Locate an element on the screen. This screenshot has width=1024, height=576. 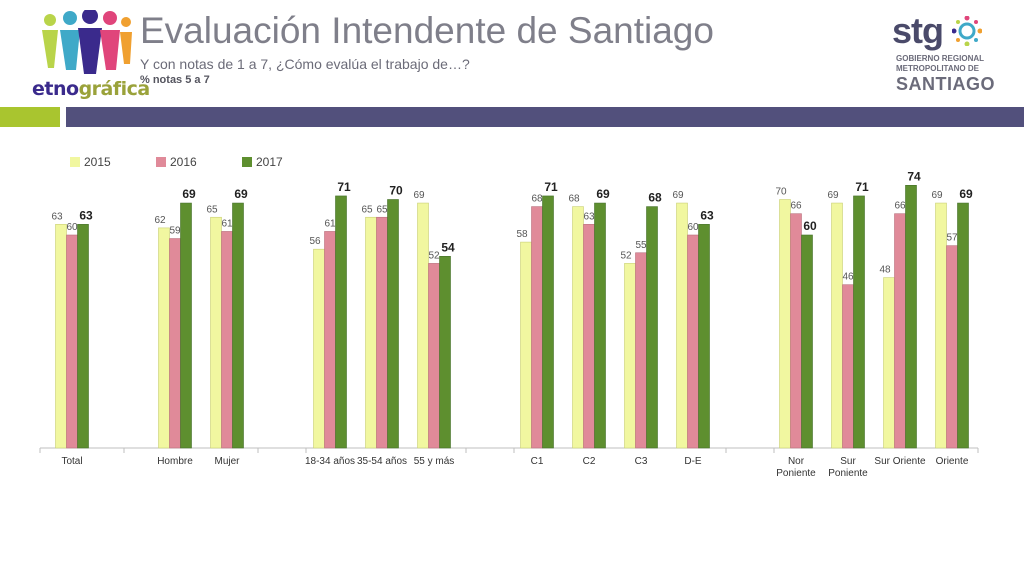
x-tick-label: Hombre is located at coordinates (175, 461).